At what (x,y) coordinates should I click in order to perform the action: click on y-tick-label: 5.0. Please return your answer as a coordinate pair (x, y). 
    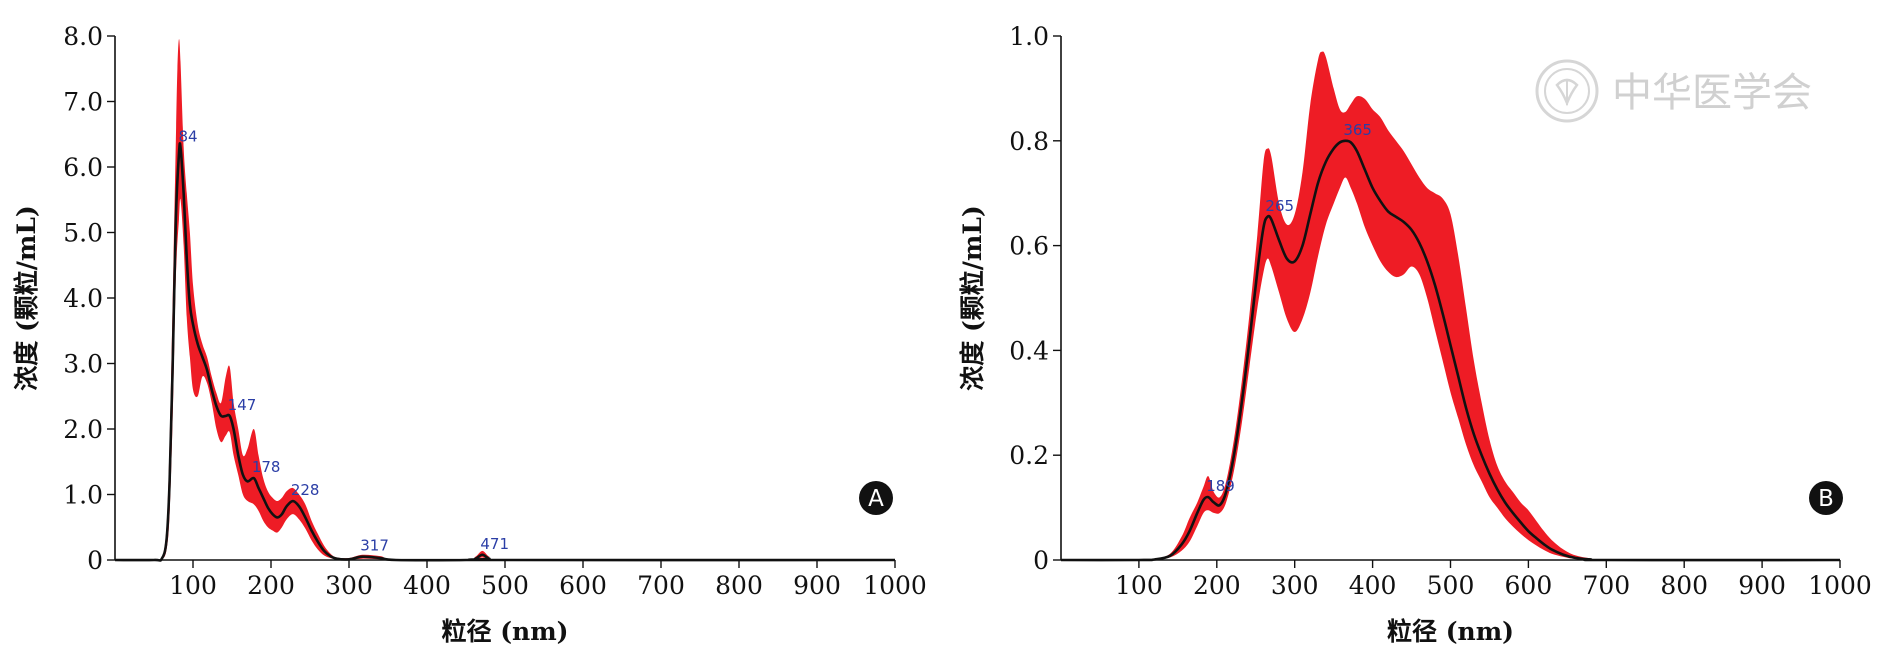
    Looking at the image, I should click on (83, 233).